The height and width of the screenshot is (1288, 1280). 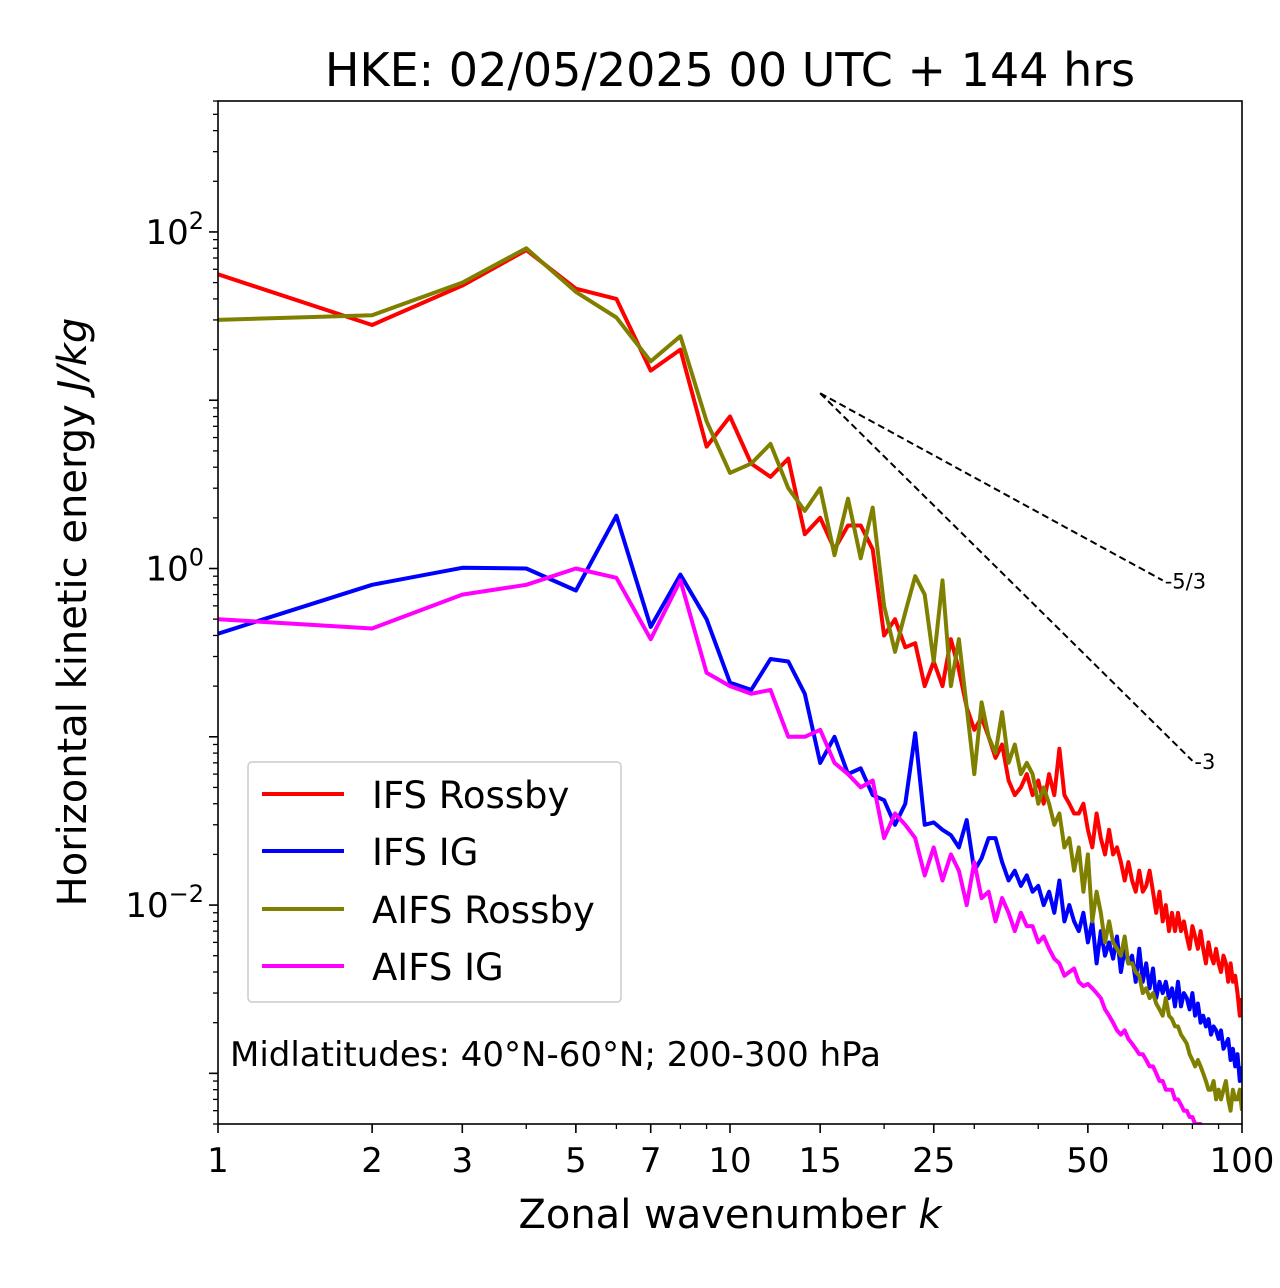 What do you see at coordinates (372, 1161) in the screenshot?
I see `x-tick-label: 2` at bounding box center [372, 1161].